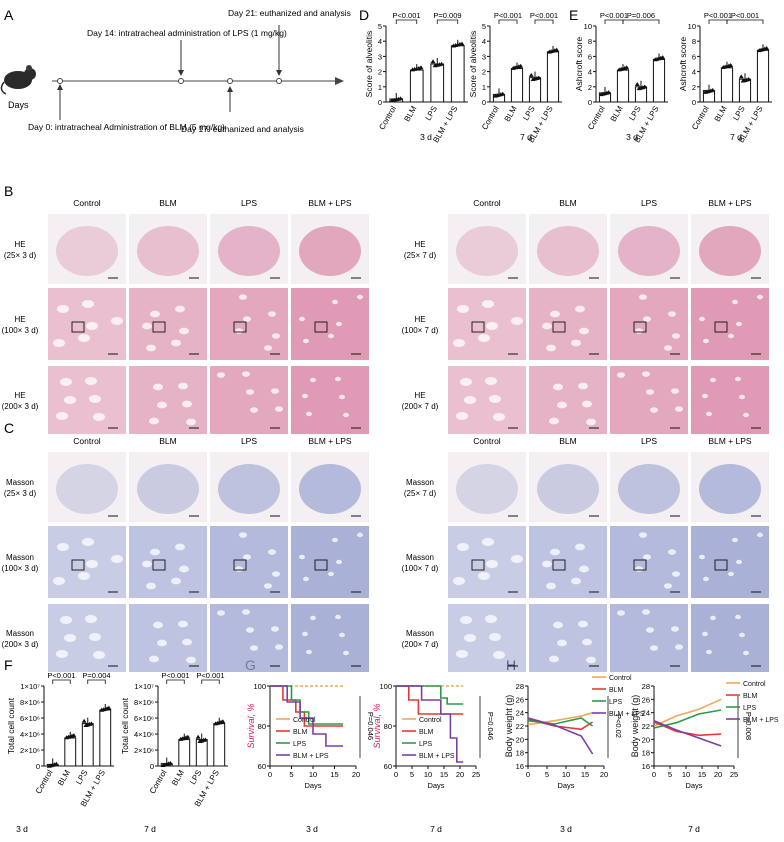  What do you see at coordinates (240, 327) in the screenshot?
I see `he-3d-zoom-box` at bounding box center [240, 327].